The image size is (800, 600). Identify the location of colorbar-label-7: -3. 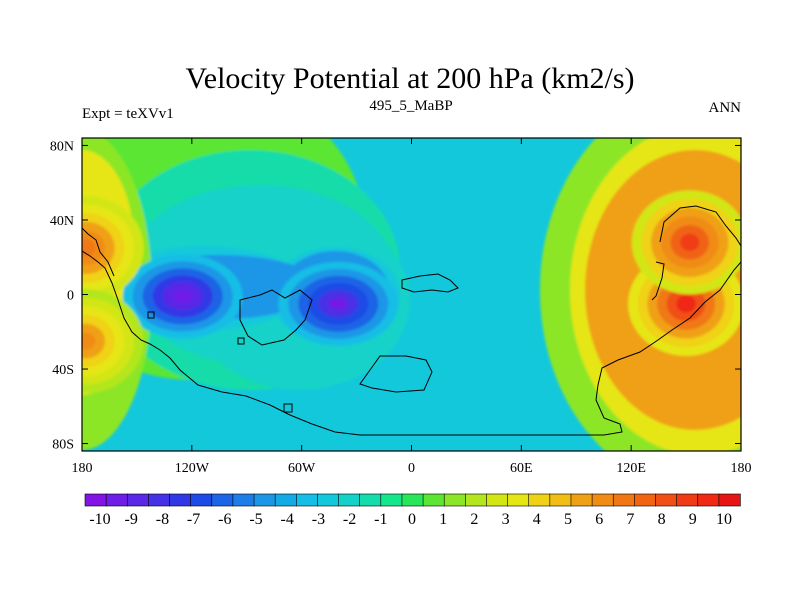
(318, 519).